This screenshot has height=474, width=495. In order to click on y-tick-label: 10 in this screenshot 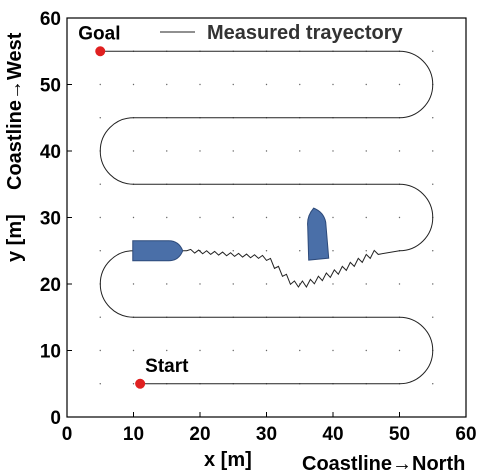, I will do `click(50, 352)`.